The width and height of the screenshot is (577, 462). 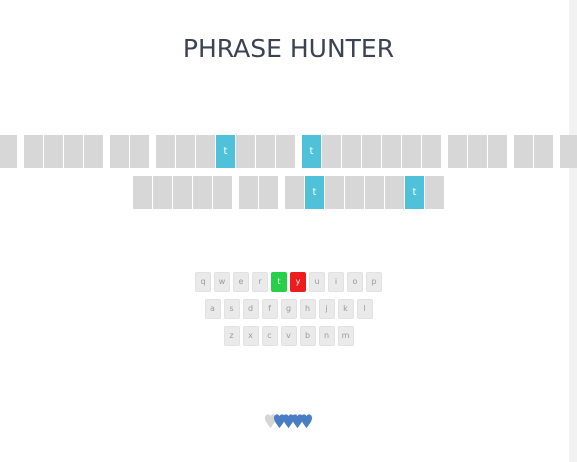 I want to click on key-z: z, so click(x=231, y=336).